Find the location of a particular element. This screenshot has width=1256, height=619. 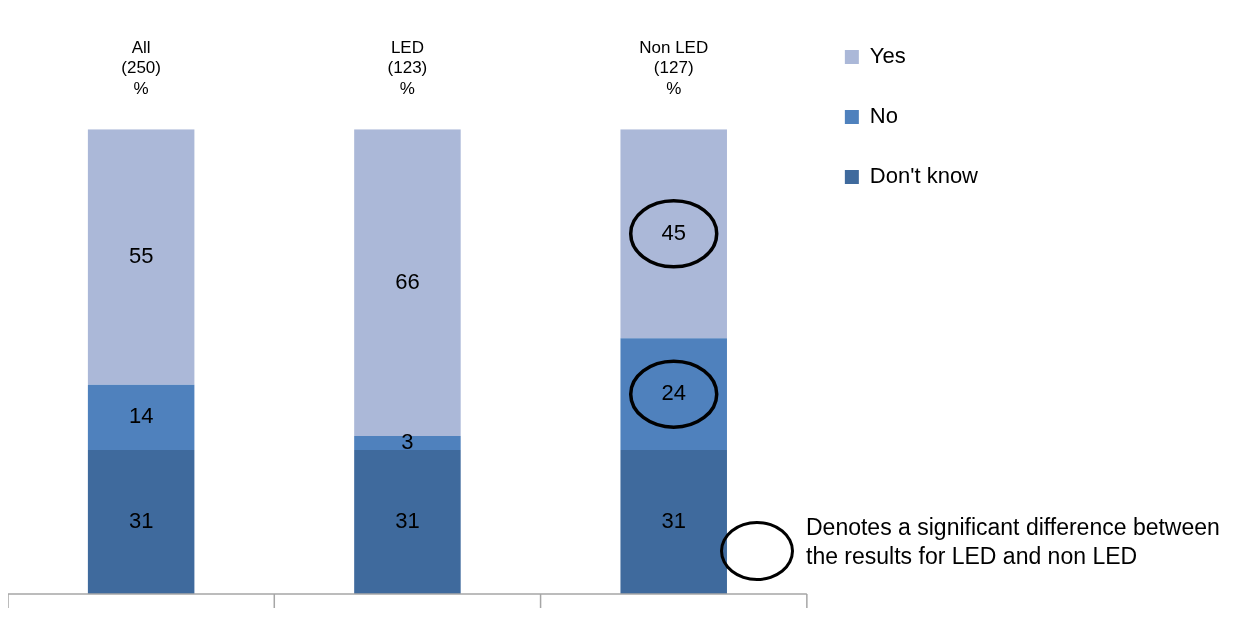

data-label: 66 is located at coordinates (407, 281).